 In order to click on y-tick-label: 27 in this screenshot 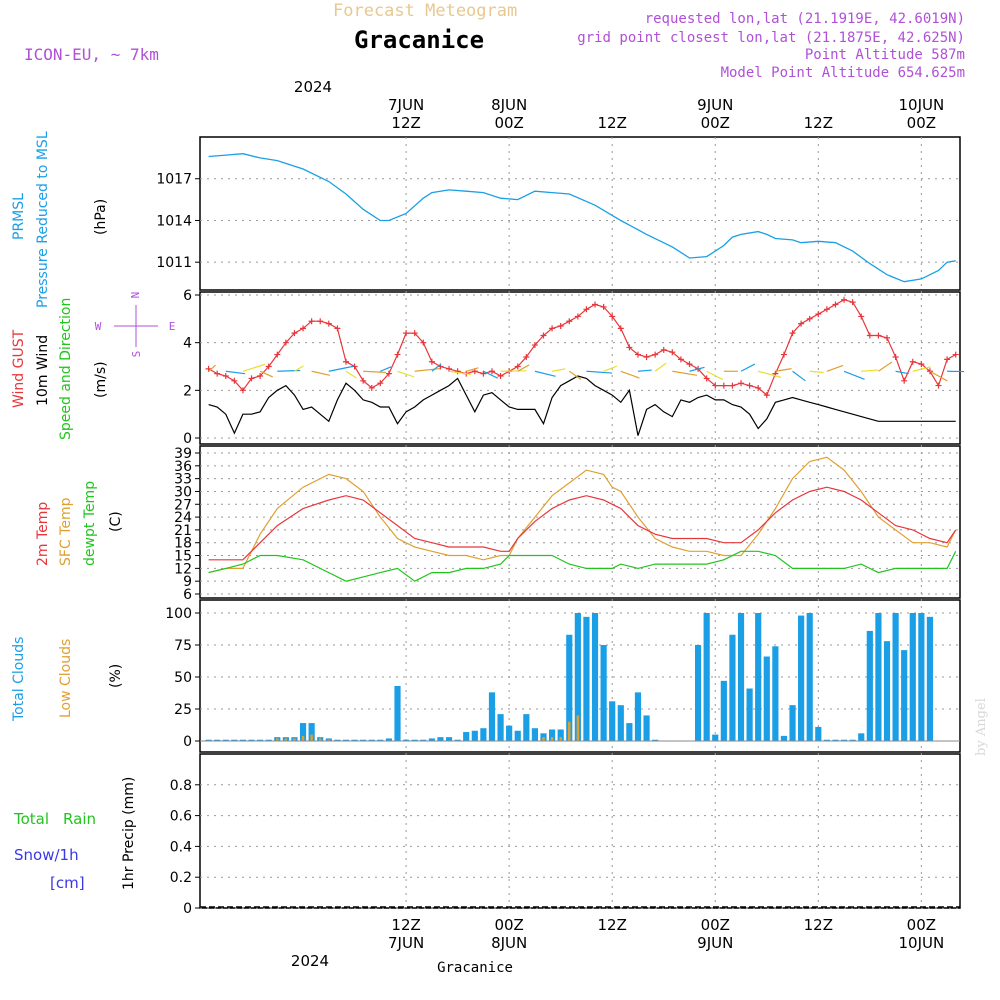, I will do `click(183, 505)`.